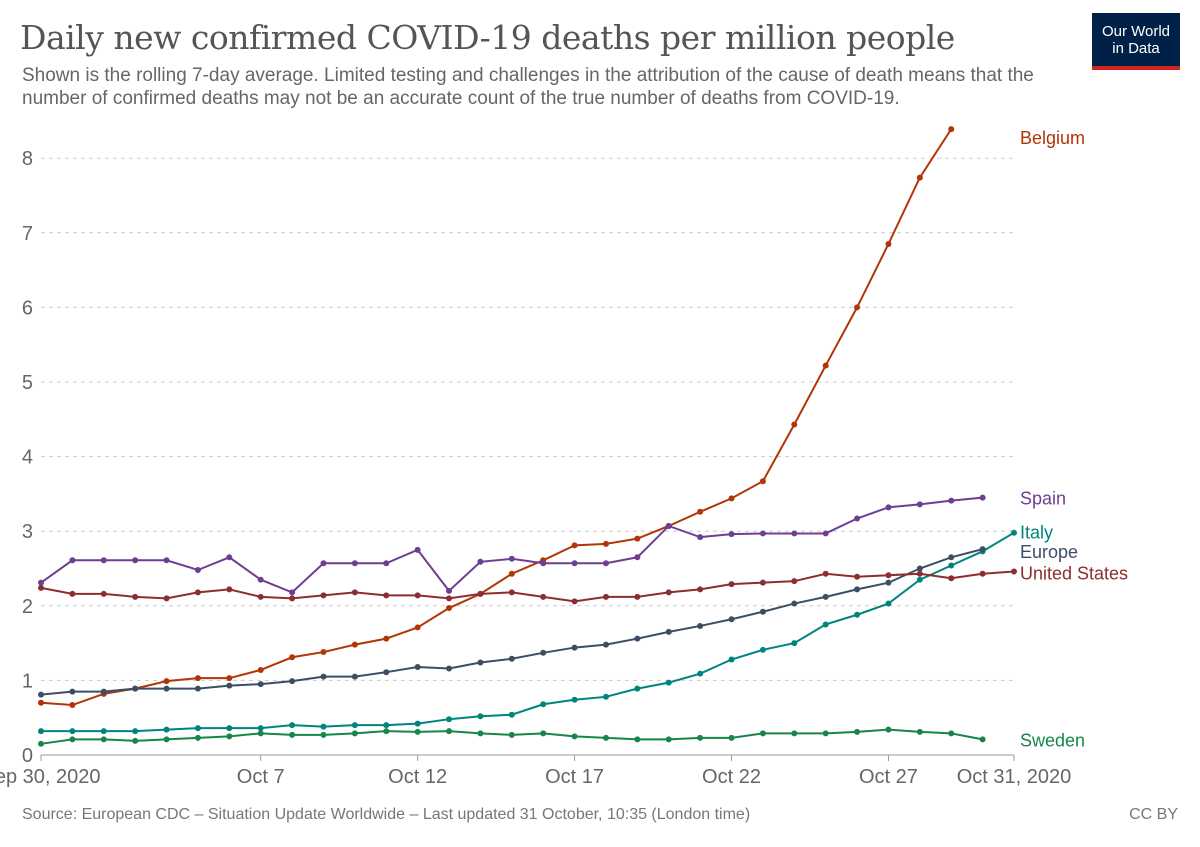 Image resolution: width=1200 pixels, height=847 pixels. Describe the element at coordinates (1153, 814) in the screenshot. I see `license-link: CC BY` at that location.